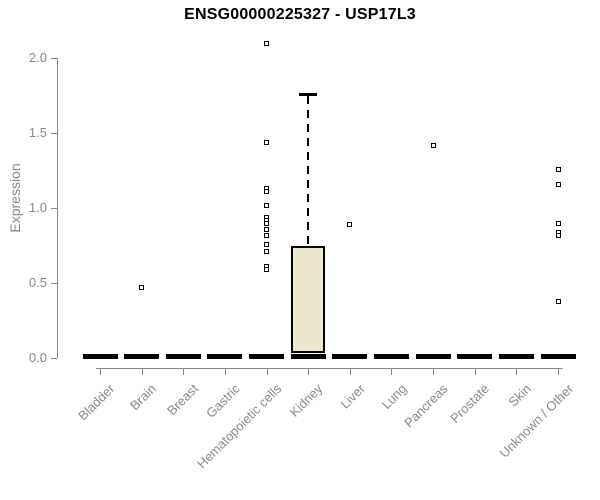  What do you see at coordinates (394, 397) in the screenshot?
I see `x-tick-label: Lung` at bounding box center [394, 397].